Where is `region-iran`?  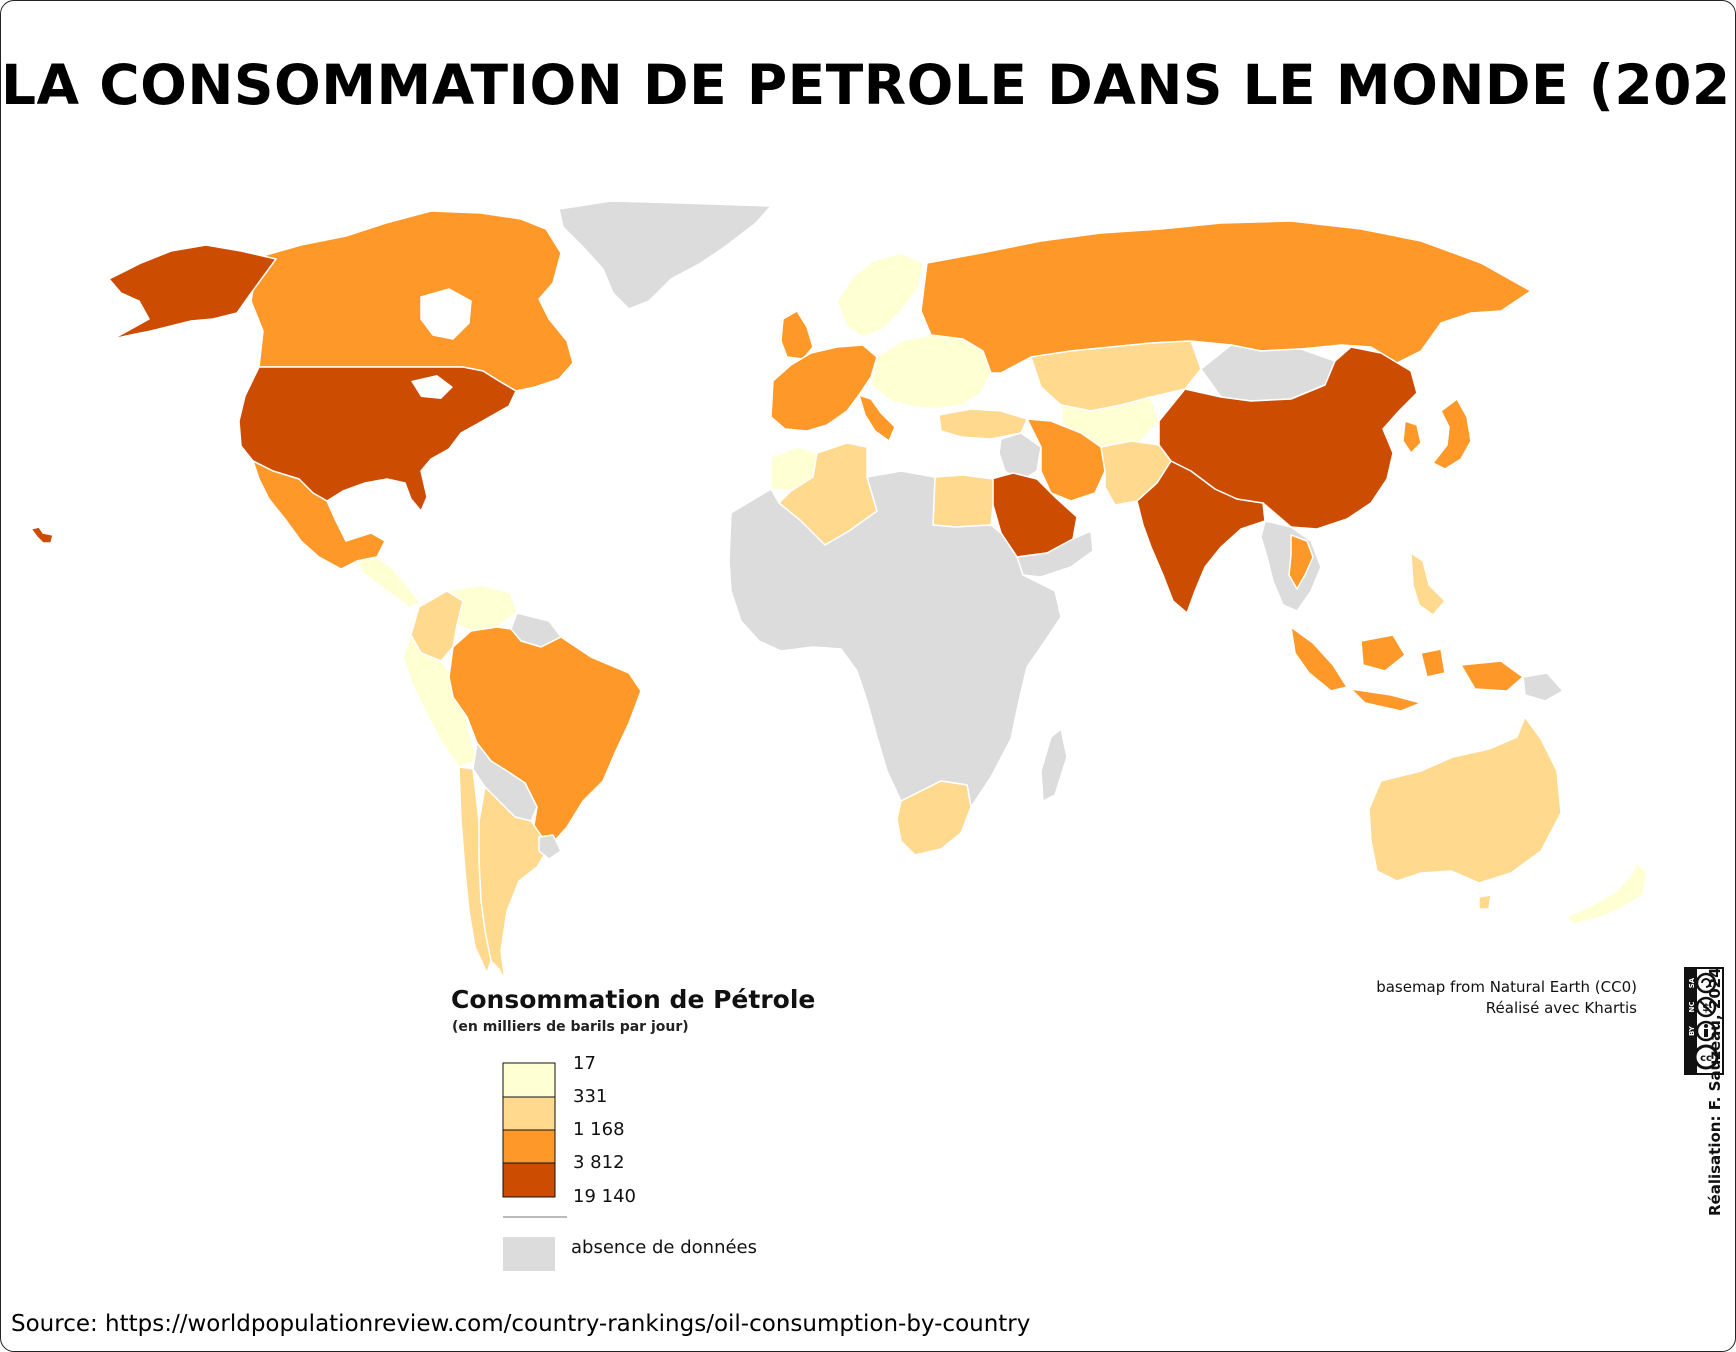
region-iran is located at coordinates (1066, 460).